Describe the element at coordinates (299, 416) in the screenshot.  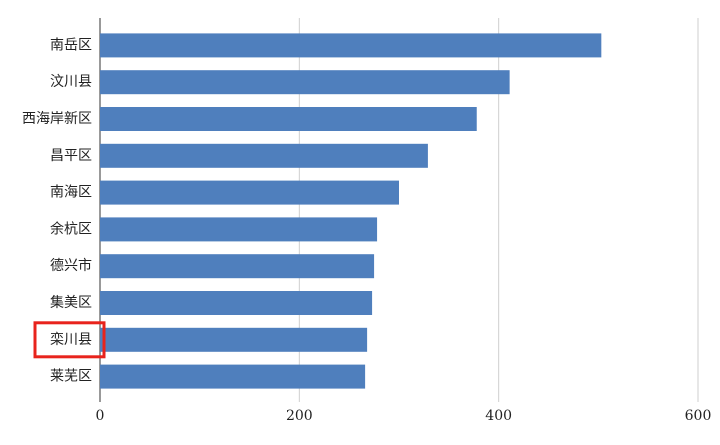
I see `x-tick-label: 200` at that location.